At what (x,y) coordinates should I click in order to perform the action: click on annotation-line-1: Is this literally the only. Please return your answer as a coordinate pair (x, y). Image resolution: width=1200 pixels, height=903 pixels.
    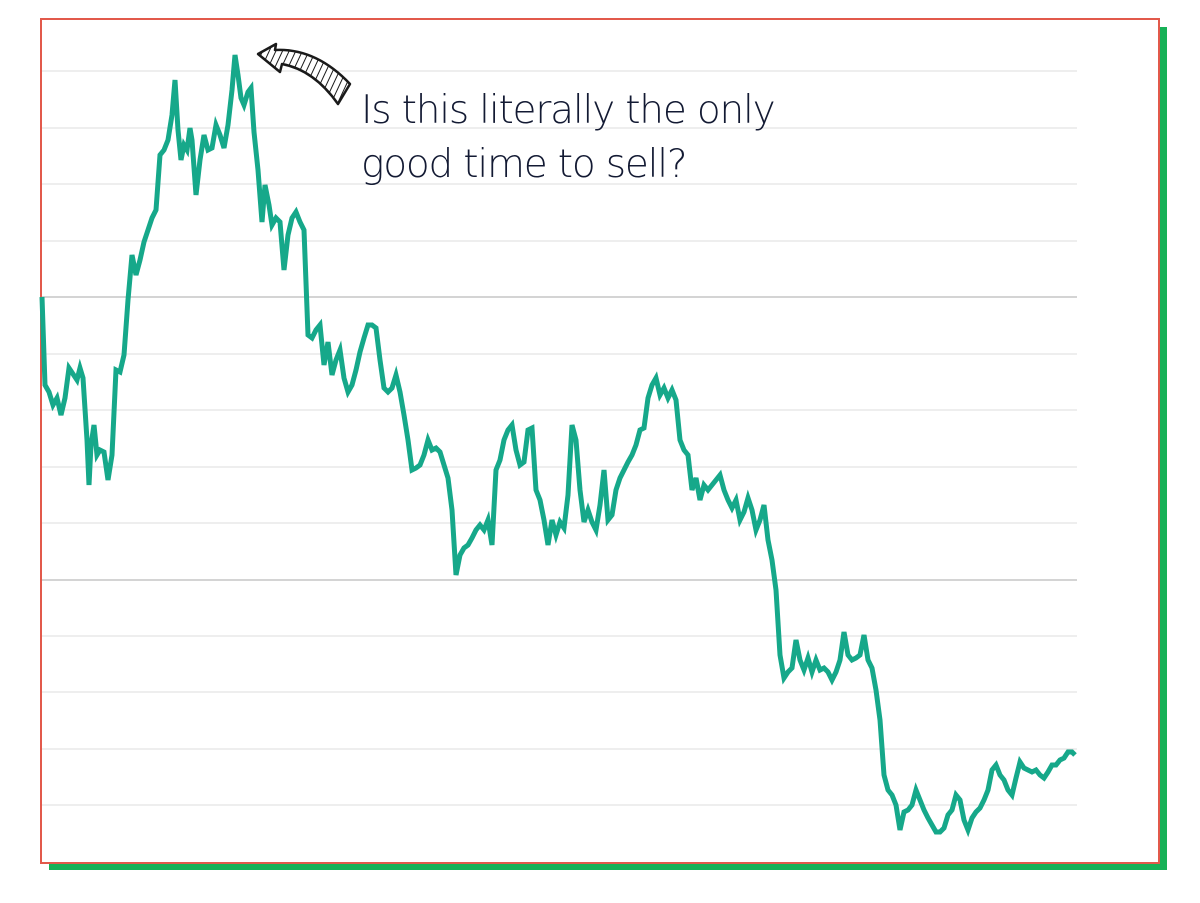
    Looking at the image, I should click on (568, 110).